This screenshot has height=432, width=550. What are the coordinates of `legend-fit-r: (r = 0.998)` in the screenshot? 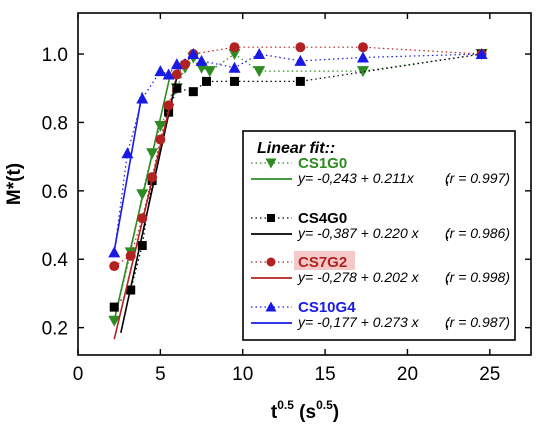 It's located at (477, 277).